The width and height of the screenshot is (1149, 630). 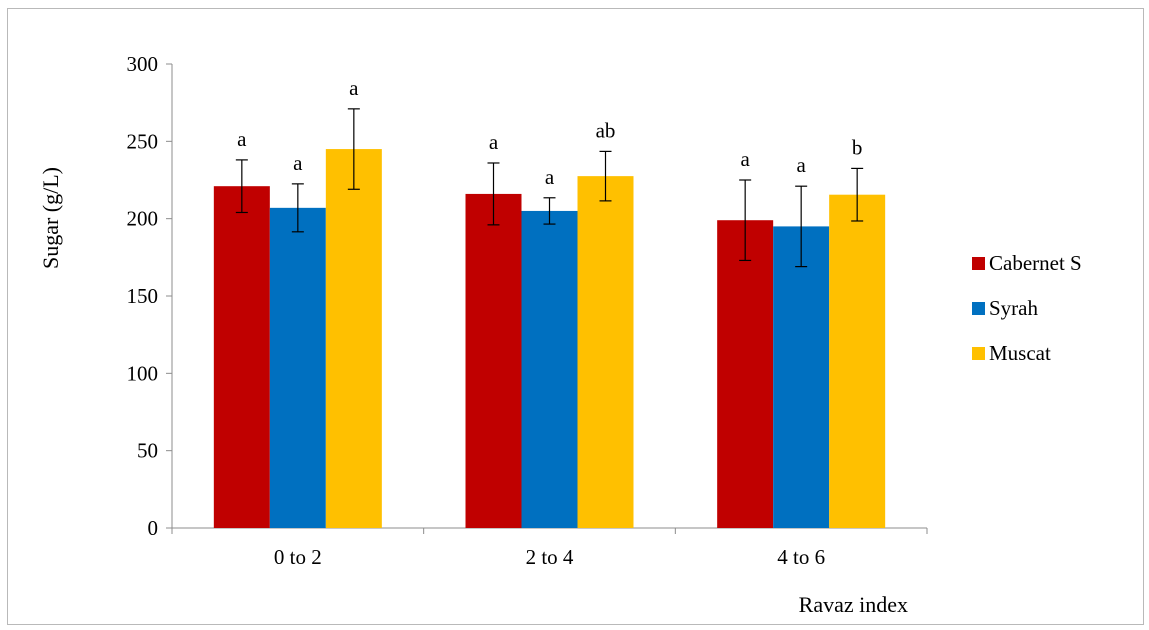 I want to click on y-tick-label: 300, so click(x=143, y=64).